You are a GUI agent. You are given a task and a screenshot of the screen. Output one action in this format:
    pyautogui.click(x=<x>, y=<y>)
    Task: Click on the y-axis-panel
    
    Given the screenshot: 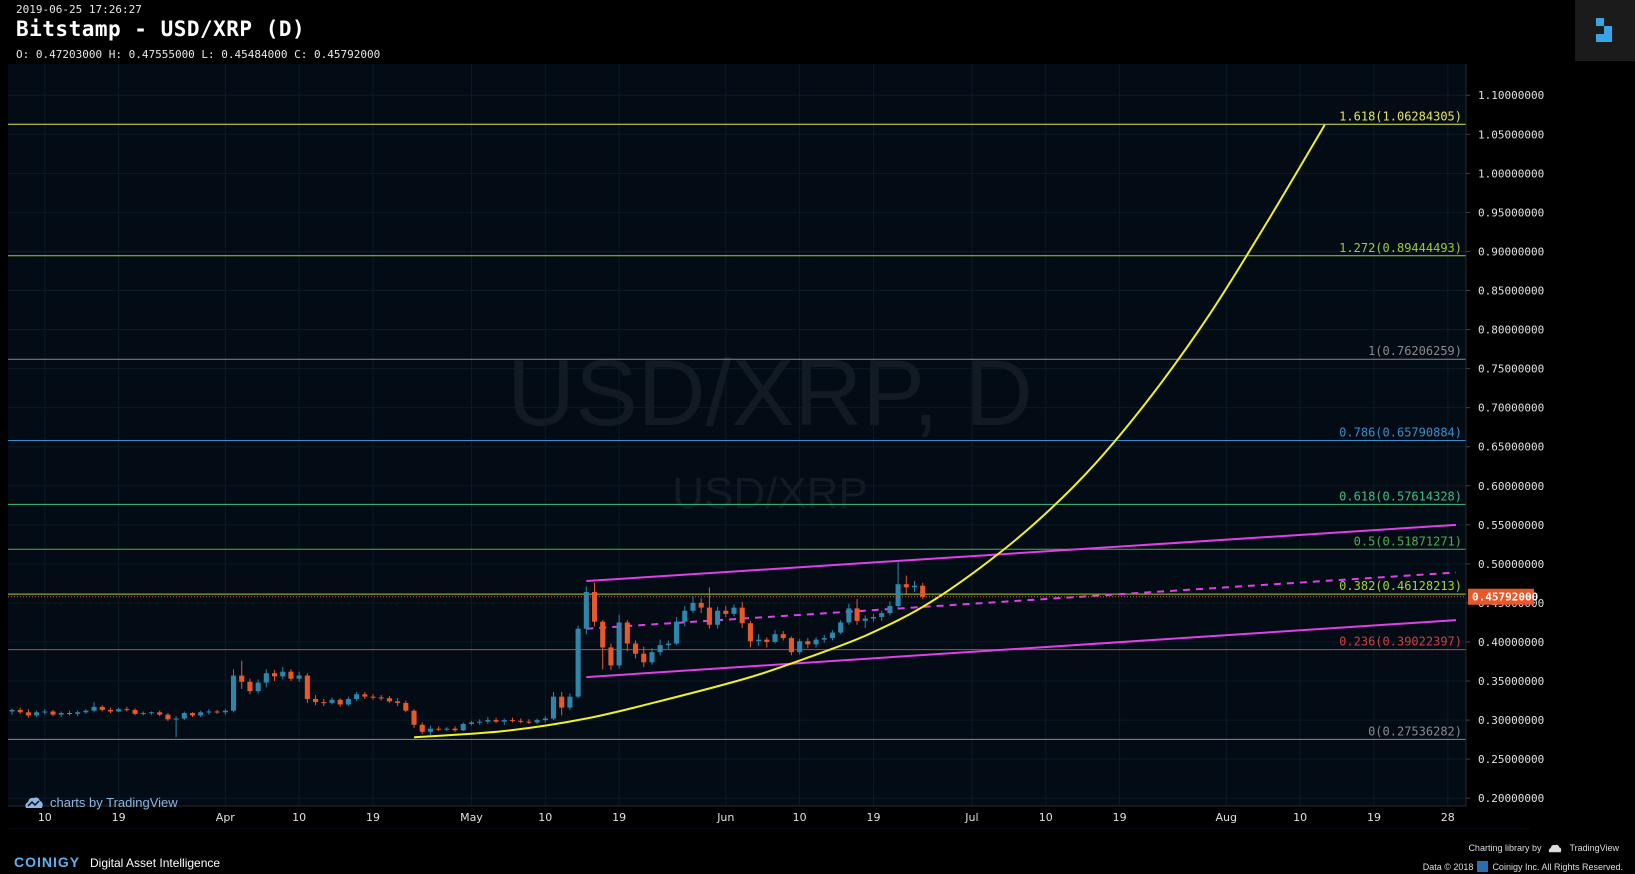 What is the action you would take?
    pyautogui.click(x=1550, y=446)
    